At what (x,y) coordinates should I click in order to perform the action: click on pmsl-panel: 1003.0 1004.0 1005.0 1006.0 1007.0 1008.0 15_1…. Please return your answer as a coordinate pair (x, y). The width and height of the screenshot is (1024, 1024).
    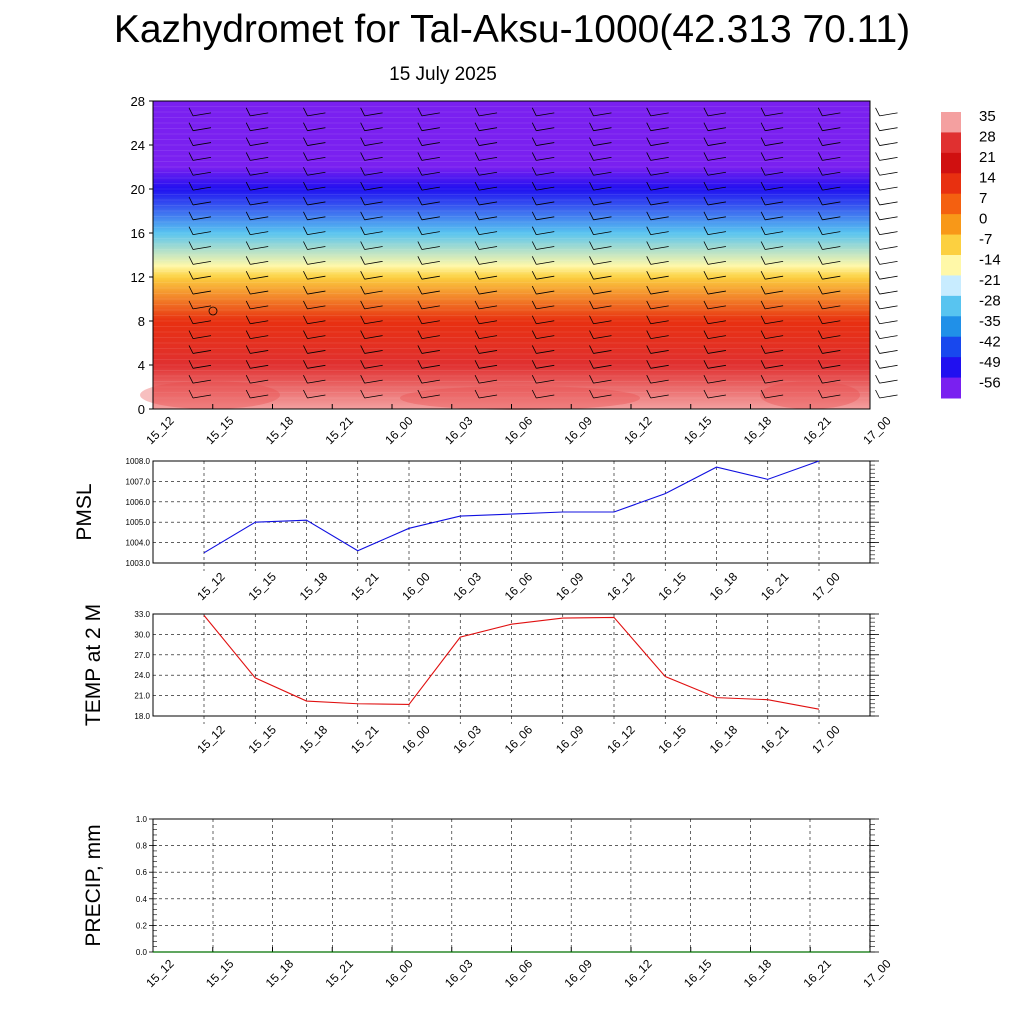
    Looking at the image, I should click on (476, 530).